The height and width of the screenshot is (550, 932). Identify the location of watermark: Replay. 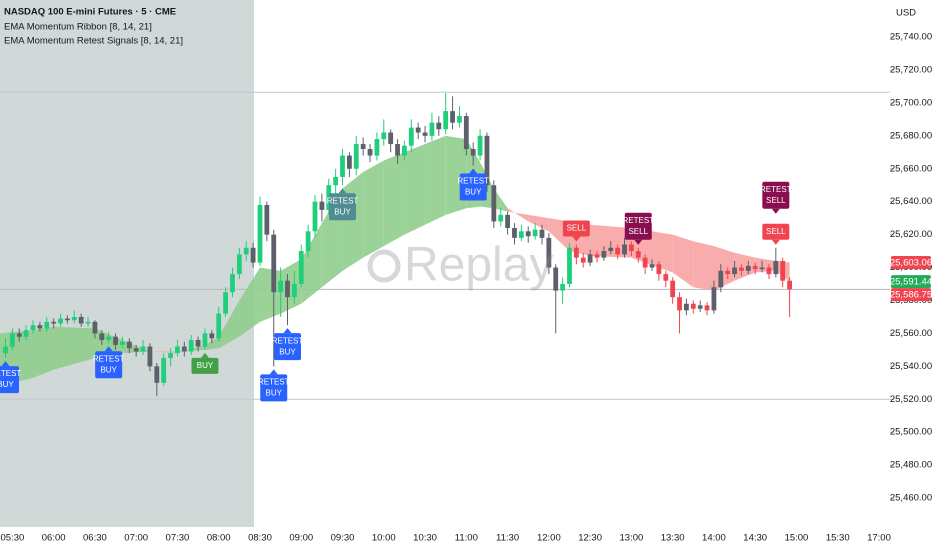
(460, 265).